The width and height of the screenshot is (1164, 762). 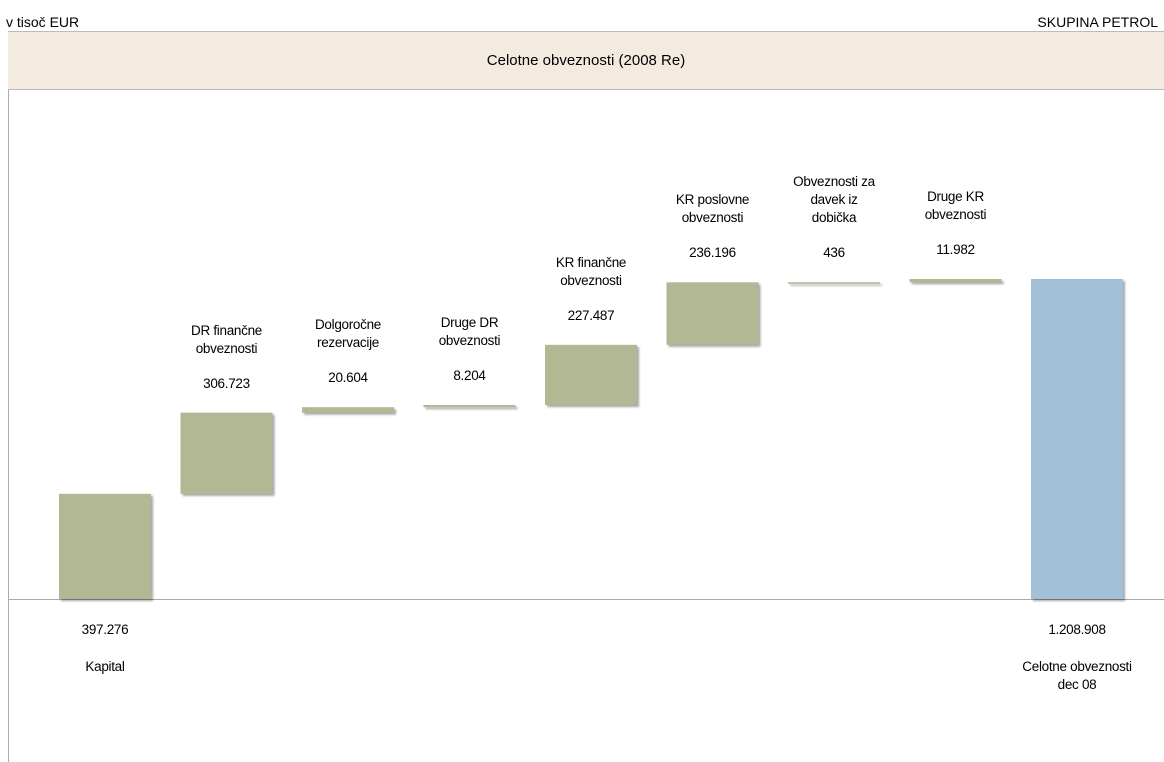 What do you see at coordinates (1077, 629) in the screenshot?
I see `value-label: 1.208.908` at bounding box center [1077, 629].